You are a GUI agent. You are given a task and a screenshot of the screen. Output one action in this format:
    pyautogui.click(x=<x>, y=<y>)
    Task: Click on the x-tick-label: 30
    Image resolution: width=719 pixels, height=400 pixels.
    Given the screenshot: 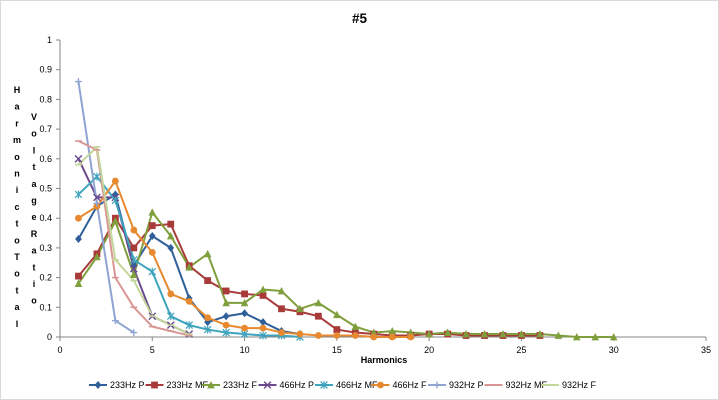 What is the action you would take?
    pyautogui.click(x=614, y=350)
    